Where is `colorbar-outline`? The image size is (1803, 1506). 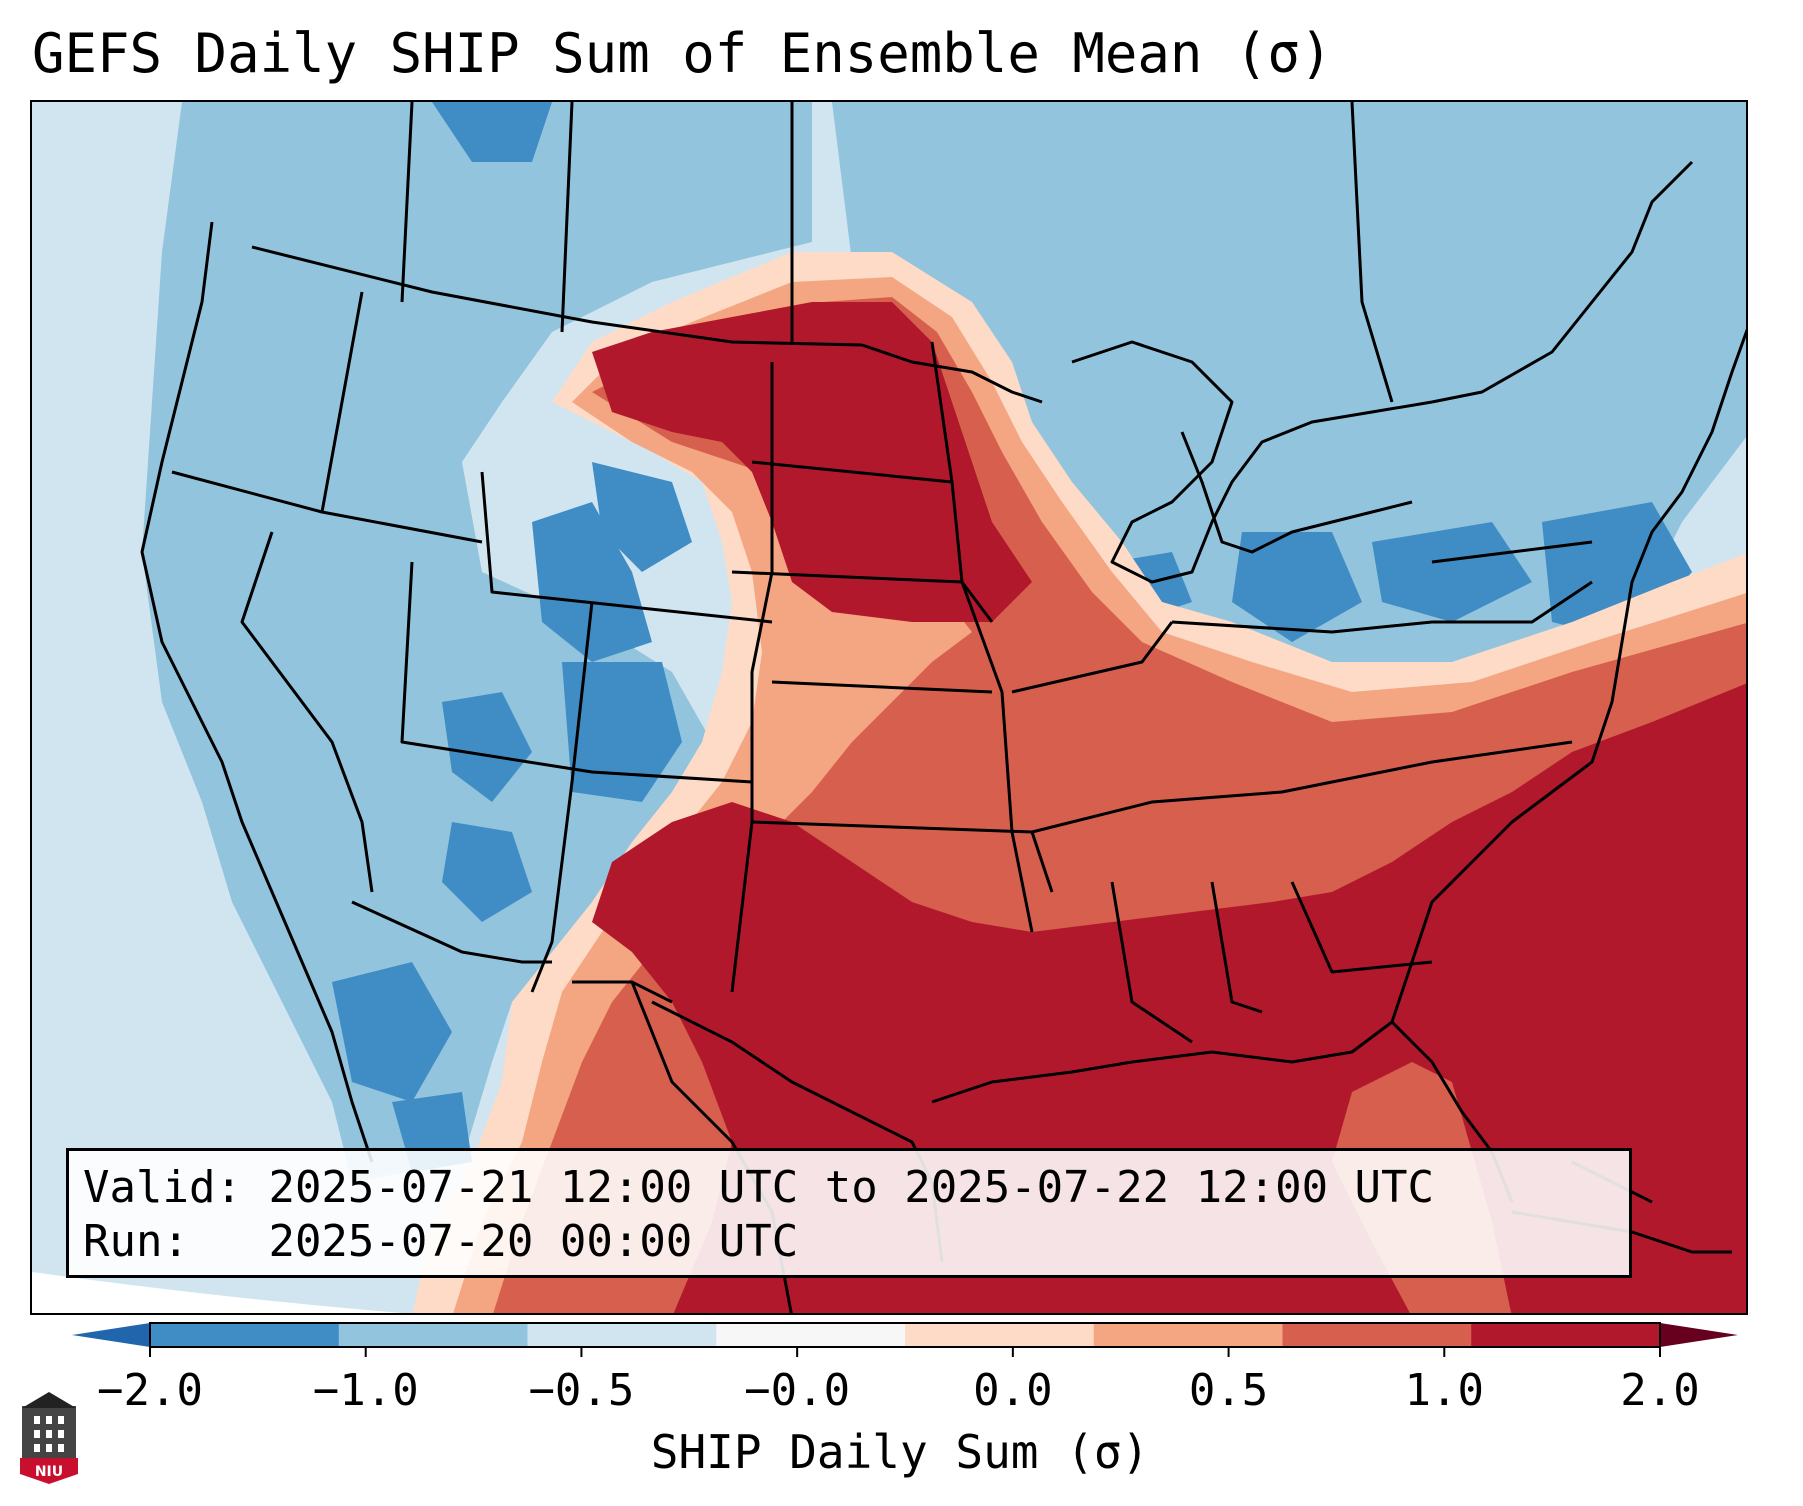
colorbar-outline is located at coordinates (905, 1335).